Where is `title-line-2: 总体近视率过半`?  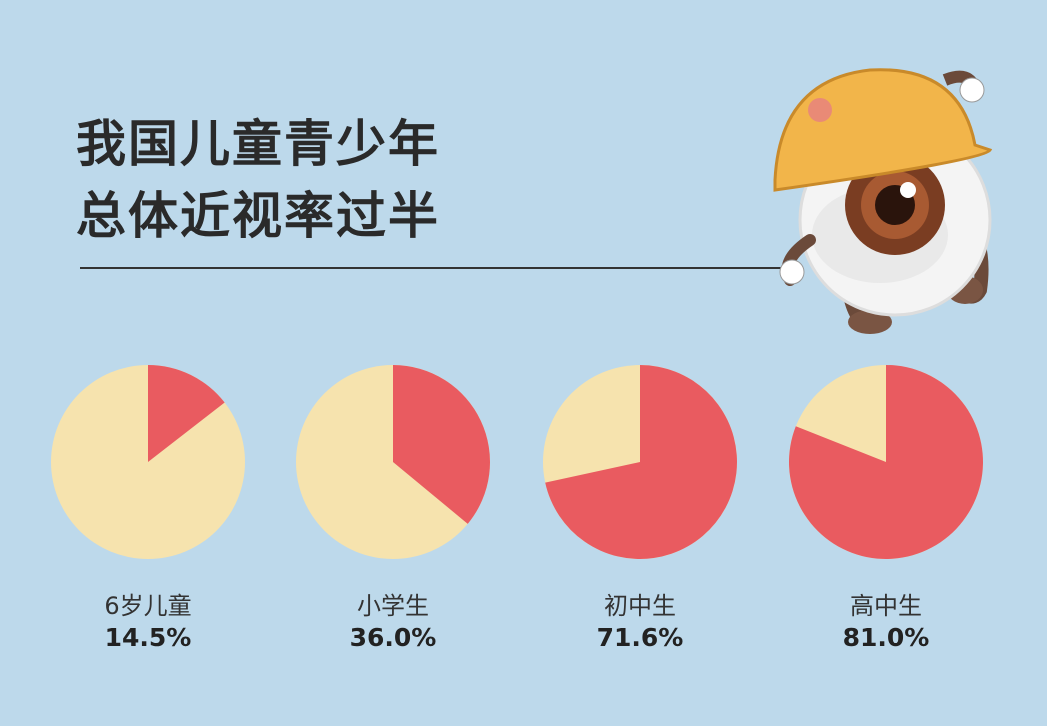 title-line-2: 总体近视率过半 is located at coordinates (258, 216).